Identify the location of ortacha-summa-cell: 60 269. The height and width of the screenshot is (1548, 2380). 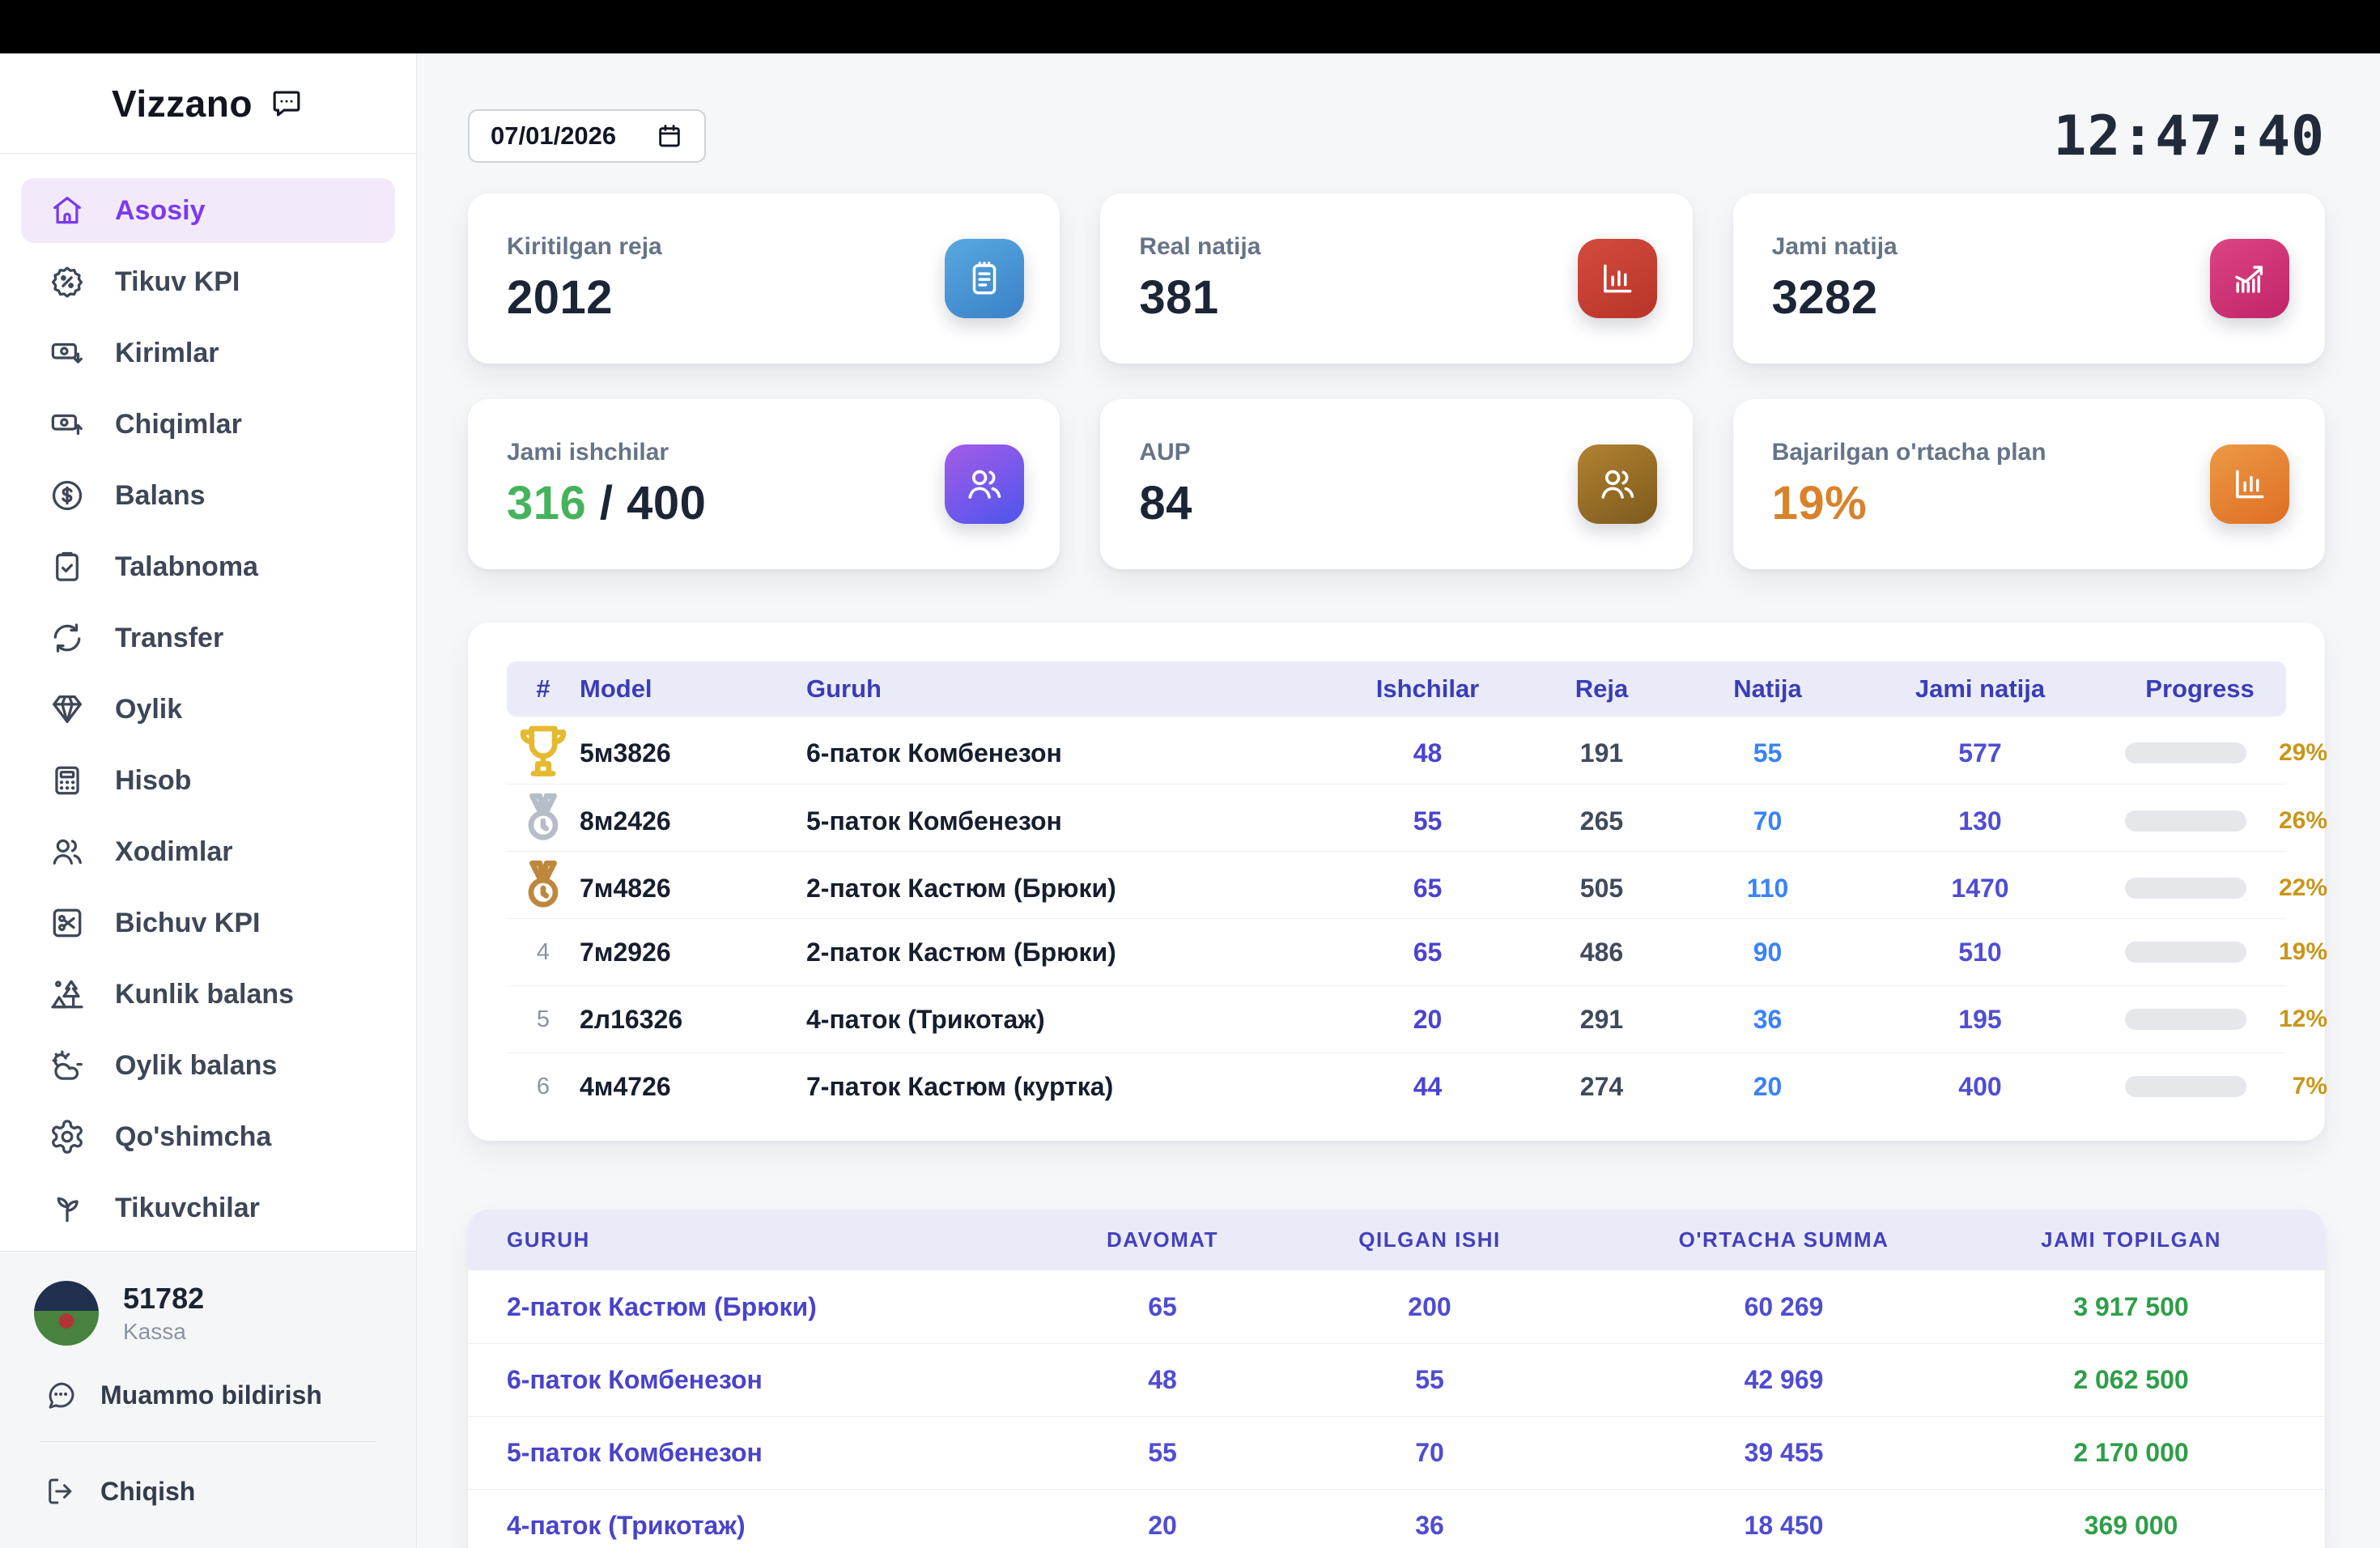
(1784, 1306).